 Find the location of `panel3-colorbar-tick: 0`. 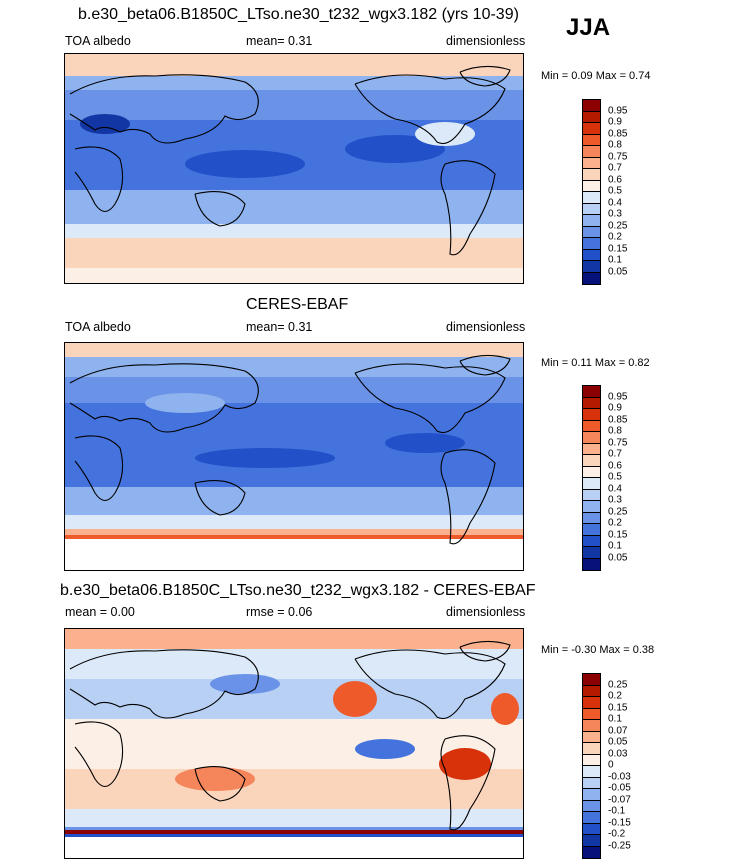

panel3-colorbar-tick: 0 is located at coordinates (611, 765).